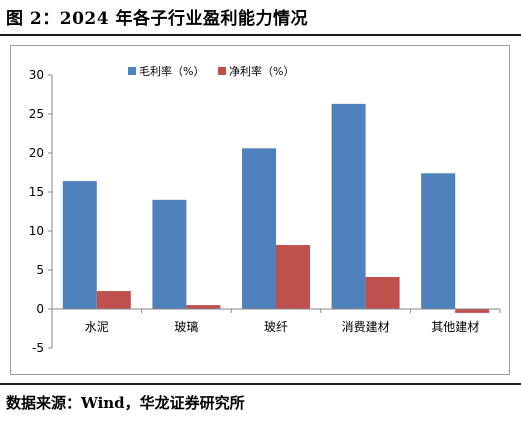  I want to click on figure-title: 图 2：2024 年各子行业盈利能力情况, so click(157, 19).